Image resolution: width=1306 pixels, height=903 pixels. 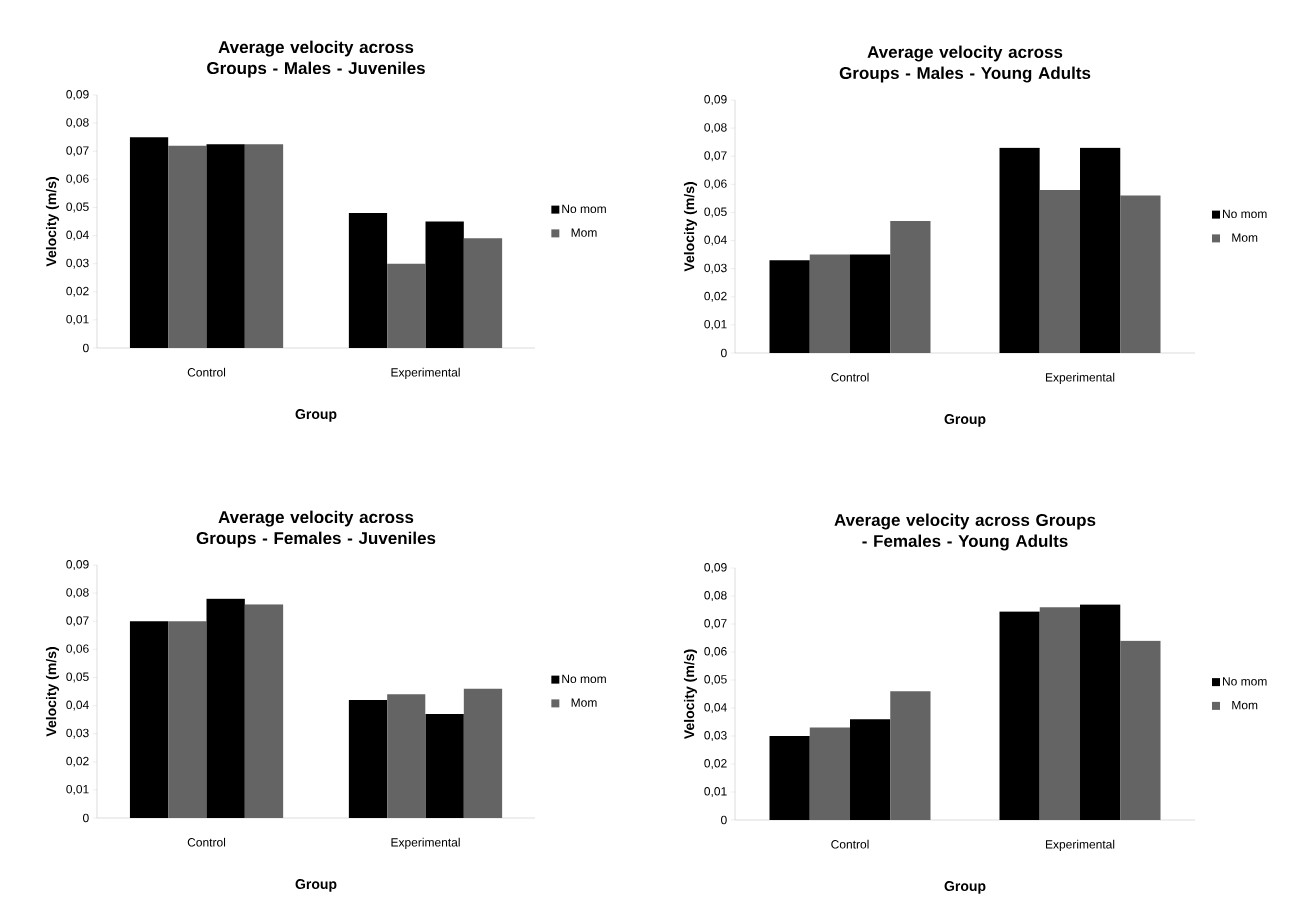 I want to click on chart-title: Average velocity across Groups - Females - Juveniles, so click(x=316, y=529).